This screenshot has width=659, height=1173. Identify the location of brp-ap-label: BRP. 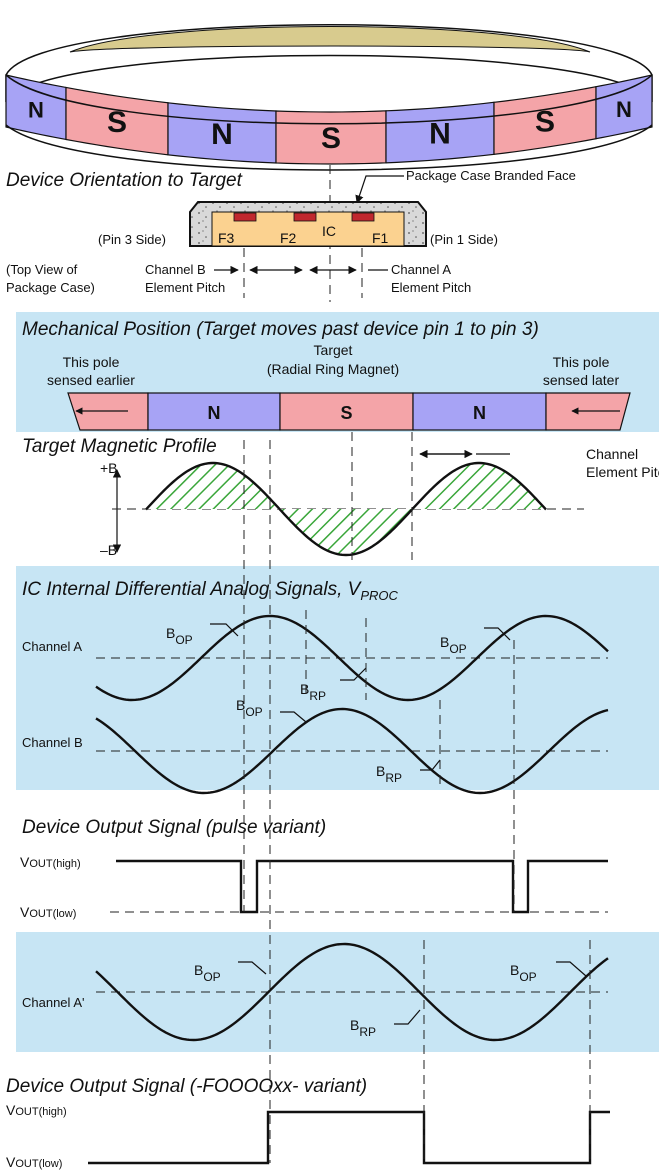
(363, 1028).